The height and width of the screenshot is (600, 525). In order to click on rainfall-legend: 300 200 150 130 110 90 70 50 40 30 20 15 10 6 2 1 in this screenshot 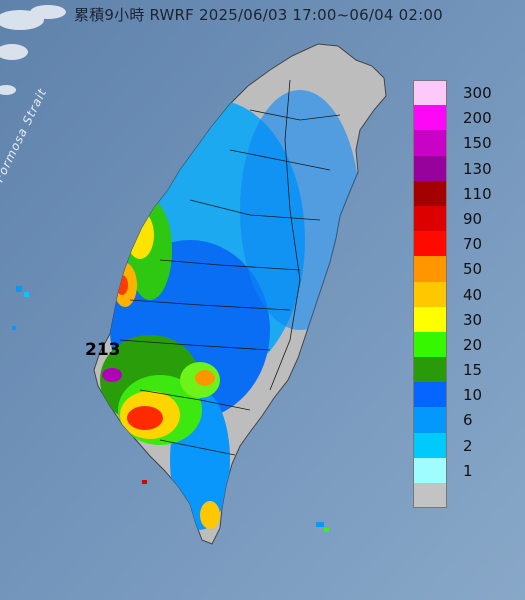, I will do `click(468, 294)`.